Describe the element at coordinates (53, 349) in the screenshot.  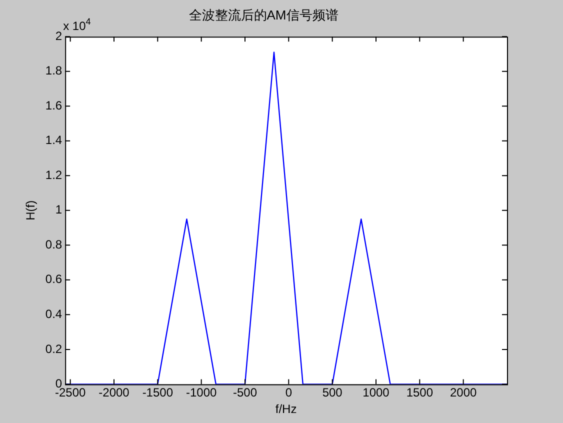
I see `y-tick-label: 0.2` at that location.